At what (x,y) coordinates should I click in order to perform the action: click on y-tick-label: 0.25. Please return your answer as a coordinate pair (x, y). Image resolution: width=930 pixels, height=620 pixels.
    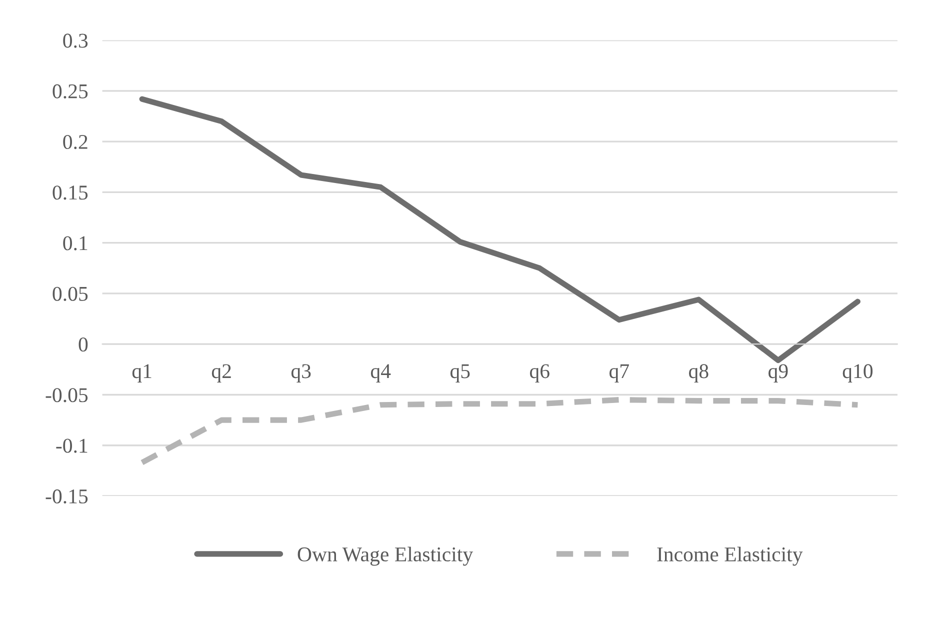
    Looking at the image, I should click on (70, 91).